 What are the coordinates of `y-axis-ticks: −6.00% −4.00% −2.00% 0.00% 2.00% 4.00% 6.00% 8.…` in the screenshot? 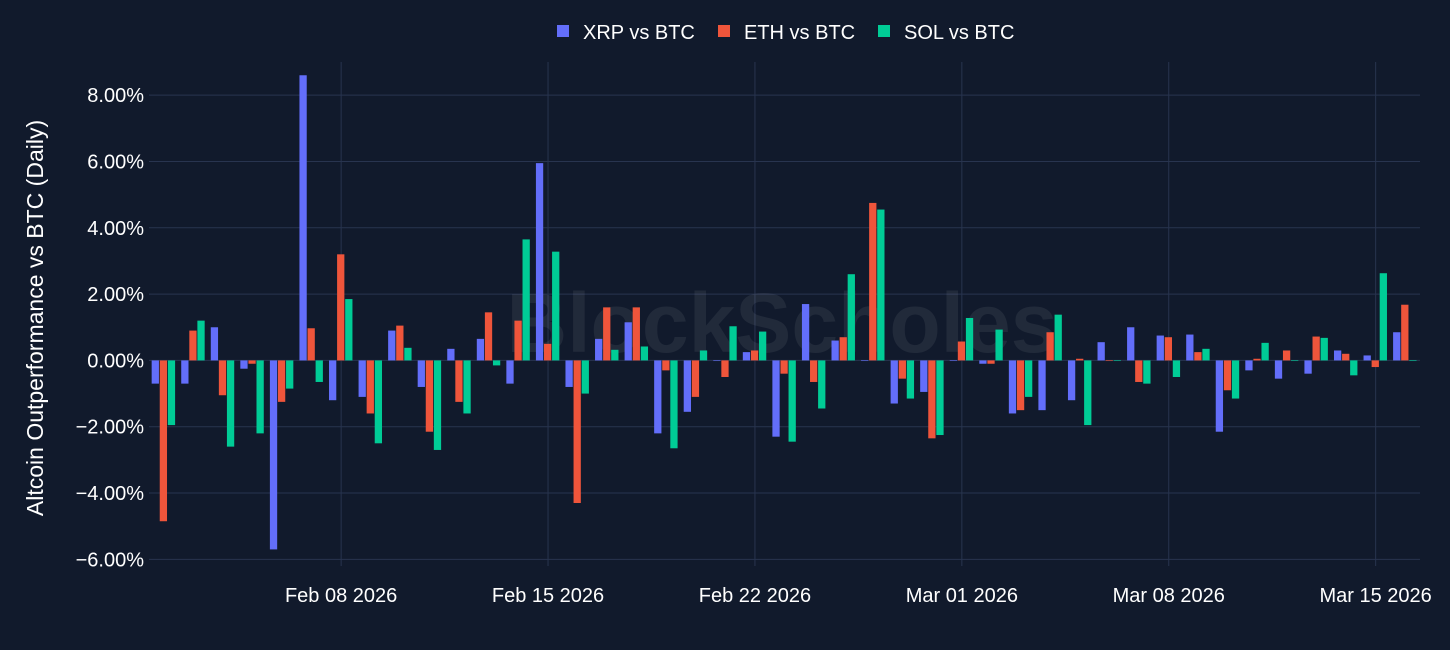 It's located at (110, 328).